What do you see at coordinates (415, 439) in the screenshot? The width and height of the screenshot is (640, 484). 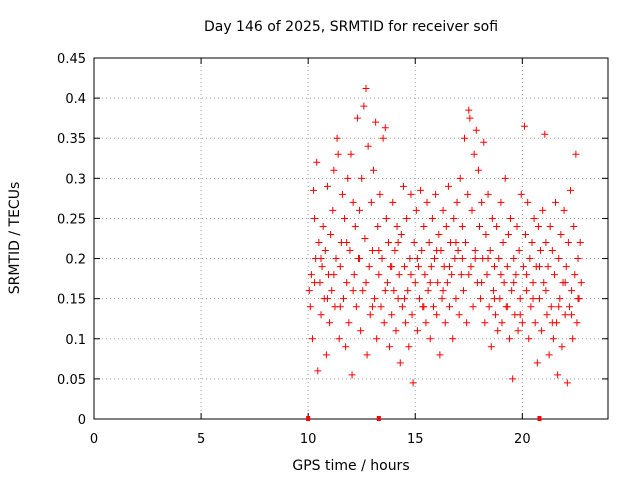 I see `x-tick-label: 15` at bounding box center [415, 439].